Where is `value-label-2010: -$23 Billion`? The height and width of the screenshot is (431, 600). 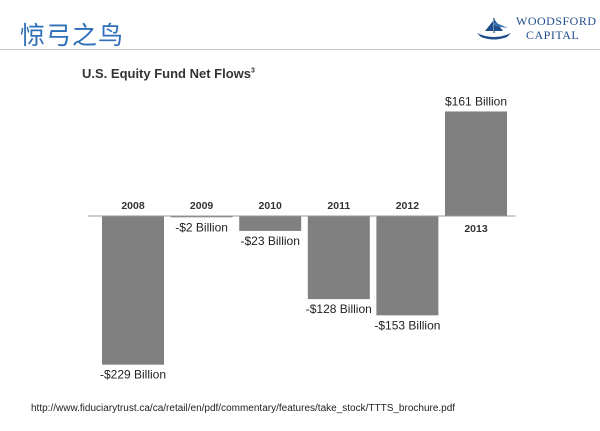
value-label-2010: -$23 Billion is located at coordinates (270, 241).